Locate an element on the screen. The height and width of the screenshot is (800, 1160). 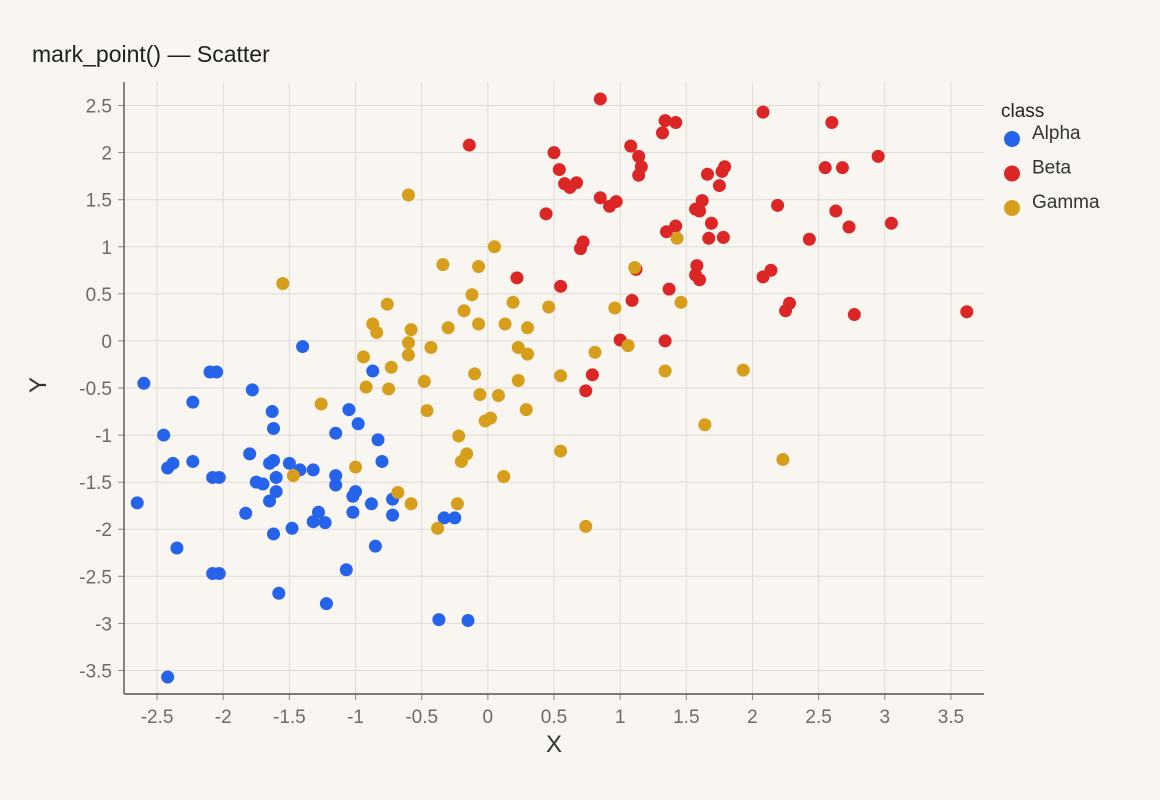
x-tick-label: 2 is located at coordinates (752, 717).